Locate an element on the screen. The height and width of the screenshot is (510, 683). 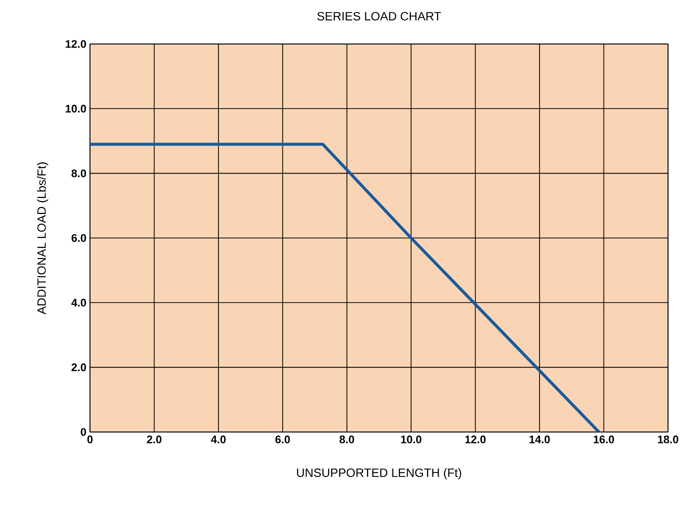
x-tick-label: 12.0 is located at coordinates (475, 440).